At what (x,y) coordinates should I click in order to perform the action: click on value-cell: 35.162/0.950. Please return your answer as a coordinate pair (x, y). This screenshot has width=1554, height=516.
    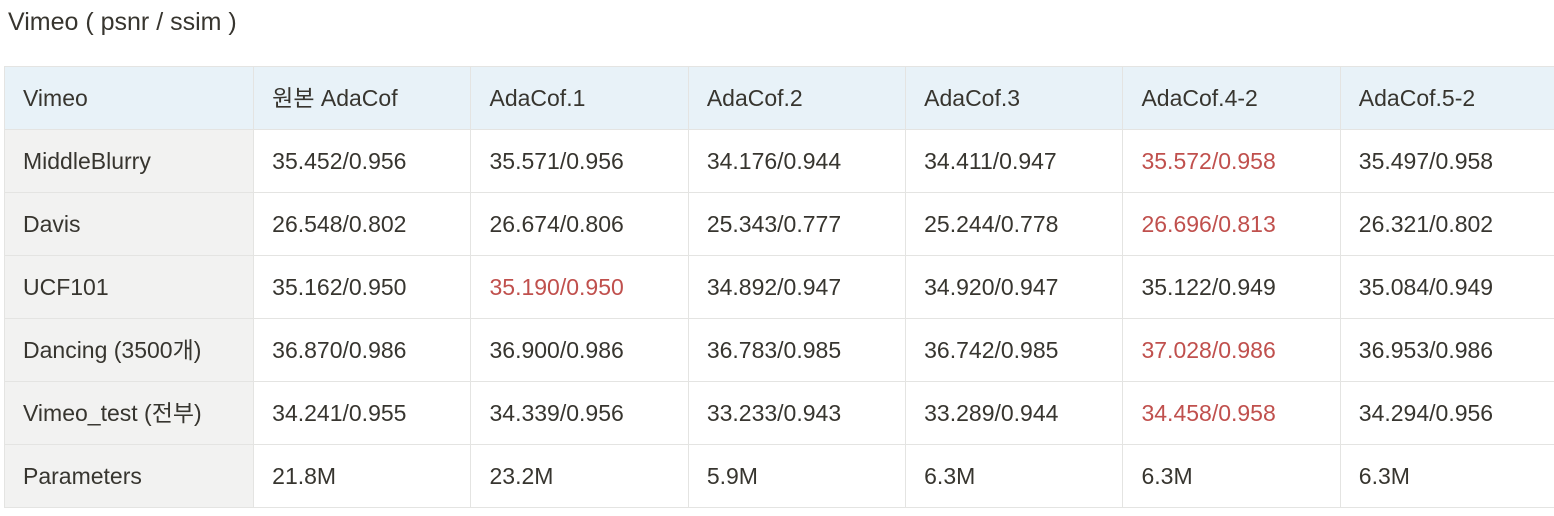
    Looking at the image, I should click on (362, 287).